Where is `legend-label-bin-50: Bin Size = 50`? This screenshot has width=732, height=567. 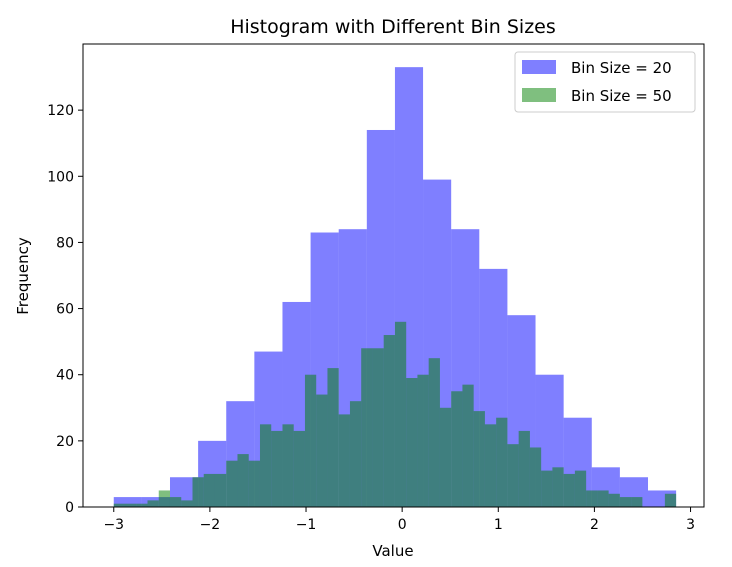
legend-label-bin-50: Bin Size = 50 is located at coordinates (621, 96).